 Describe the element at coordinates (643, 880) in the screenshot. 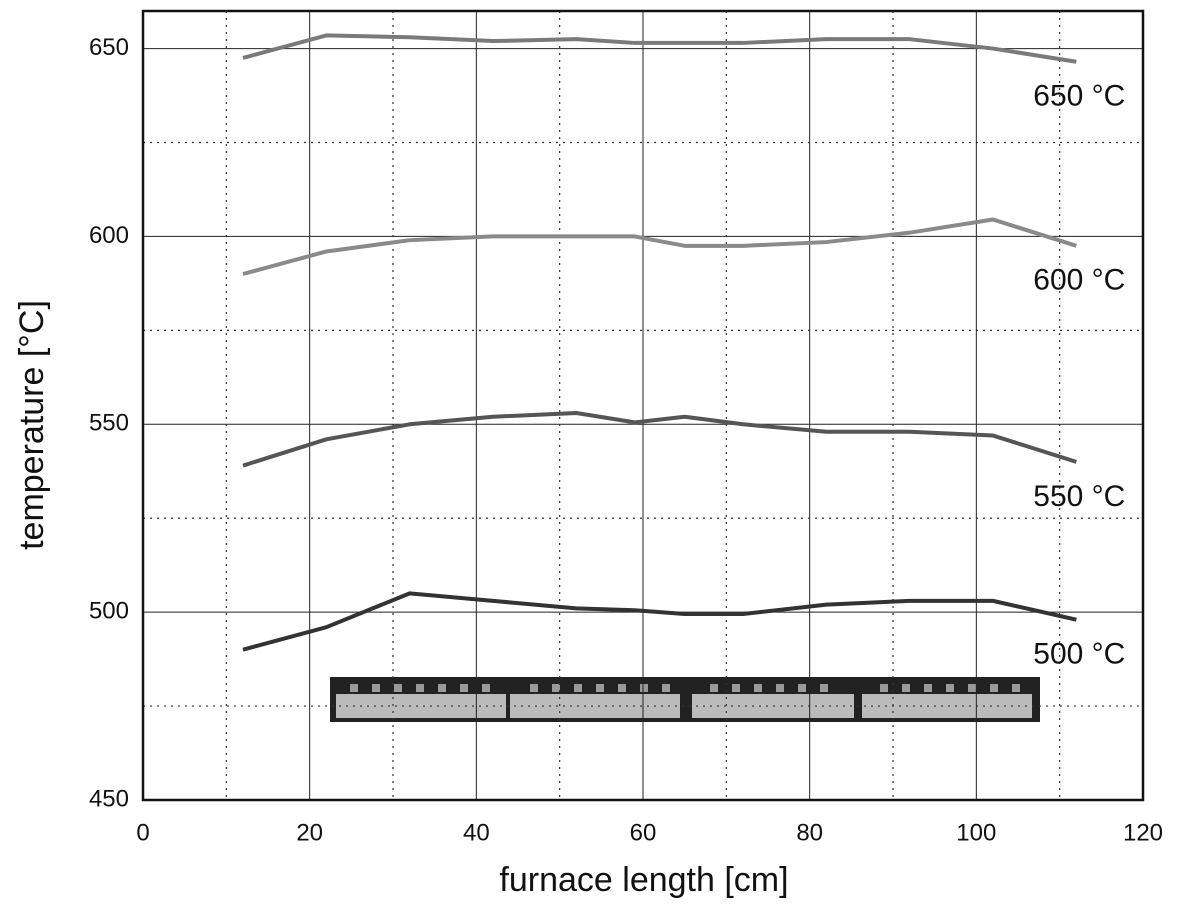

I see `x-axis-title: furnace length [cm]` at that location.